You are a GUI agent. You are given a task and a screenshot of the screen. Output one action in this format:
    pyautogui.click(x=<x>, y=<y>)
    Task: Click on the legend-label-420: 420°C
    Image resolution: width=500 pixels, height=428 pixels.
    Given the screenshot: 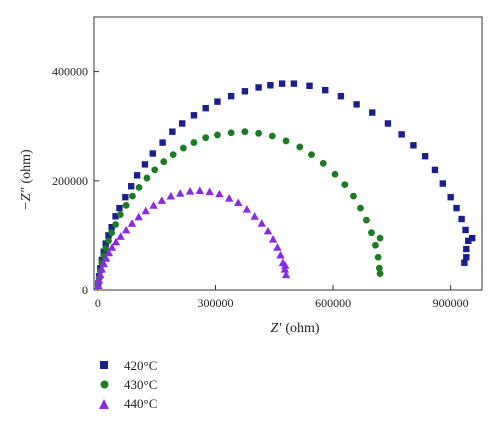 What is the action you would take?
    pyautogui.click(x=141, y=365)
    